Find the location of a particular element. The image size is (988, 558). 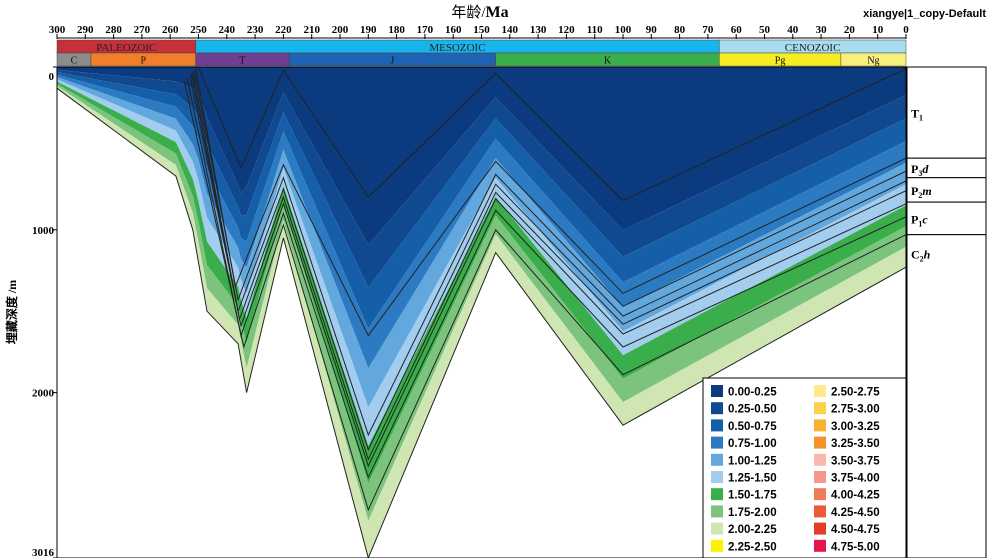

x-tick-label: 240 is located at coordinates (227, 30).